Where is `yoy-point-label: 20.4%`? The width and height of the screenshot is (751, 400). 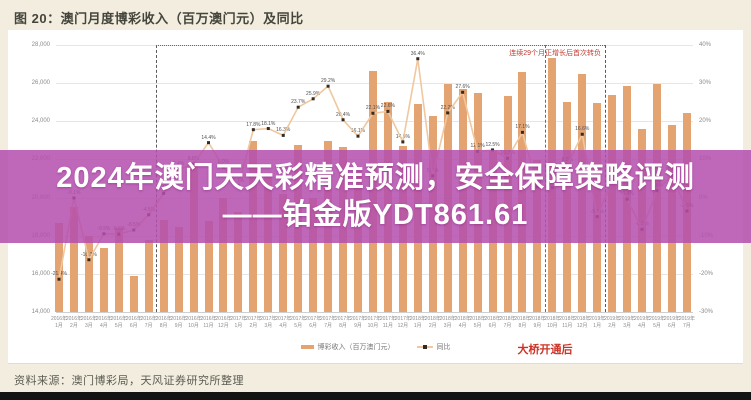
yoy-point-label: 20.4% is located at coordinates (343, 114).